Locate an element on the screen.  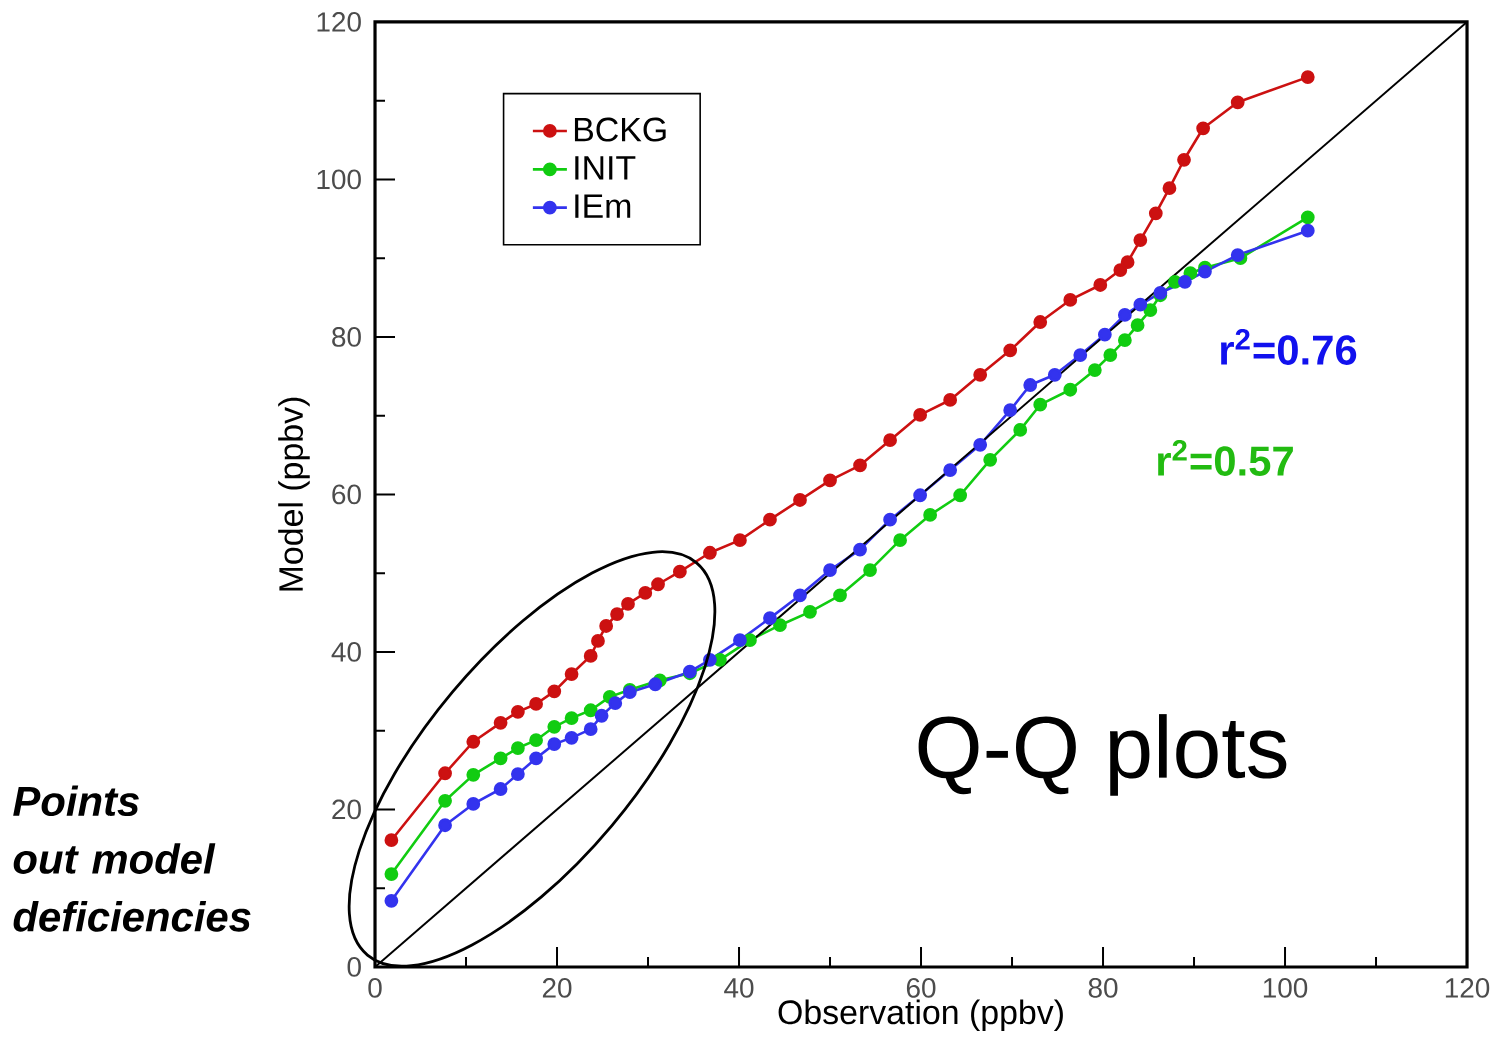
y-tick-label: 100 is located at coordinates (339, 179).